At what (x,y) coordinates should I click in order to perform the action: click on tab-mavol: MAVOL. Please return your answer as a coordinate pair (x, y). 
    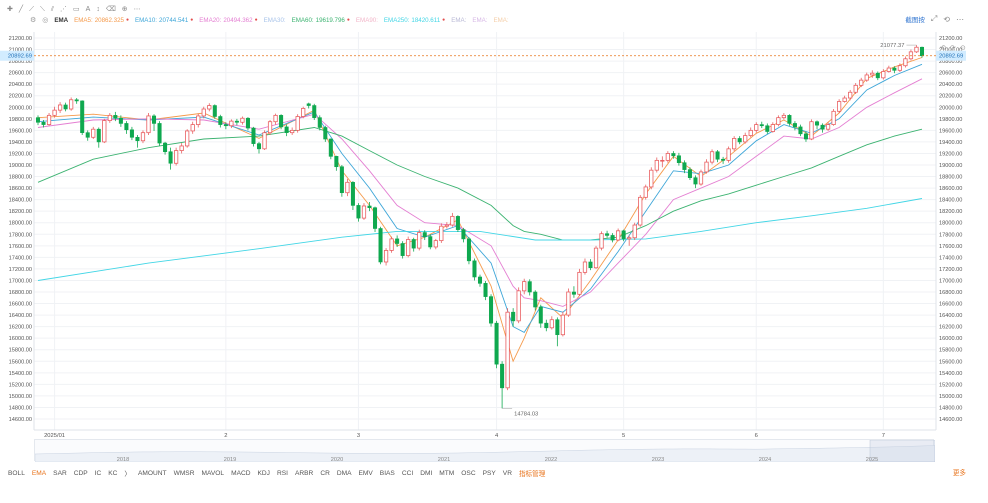
    Looking at the image, I should click on (213, 473).